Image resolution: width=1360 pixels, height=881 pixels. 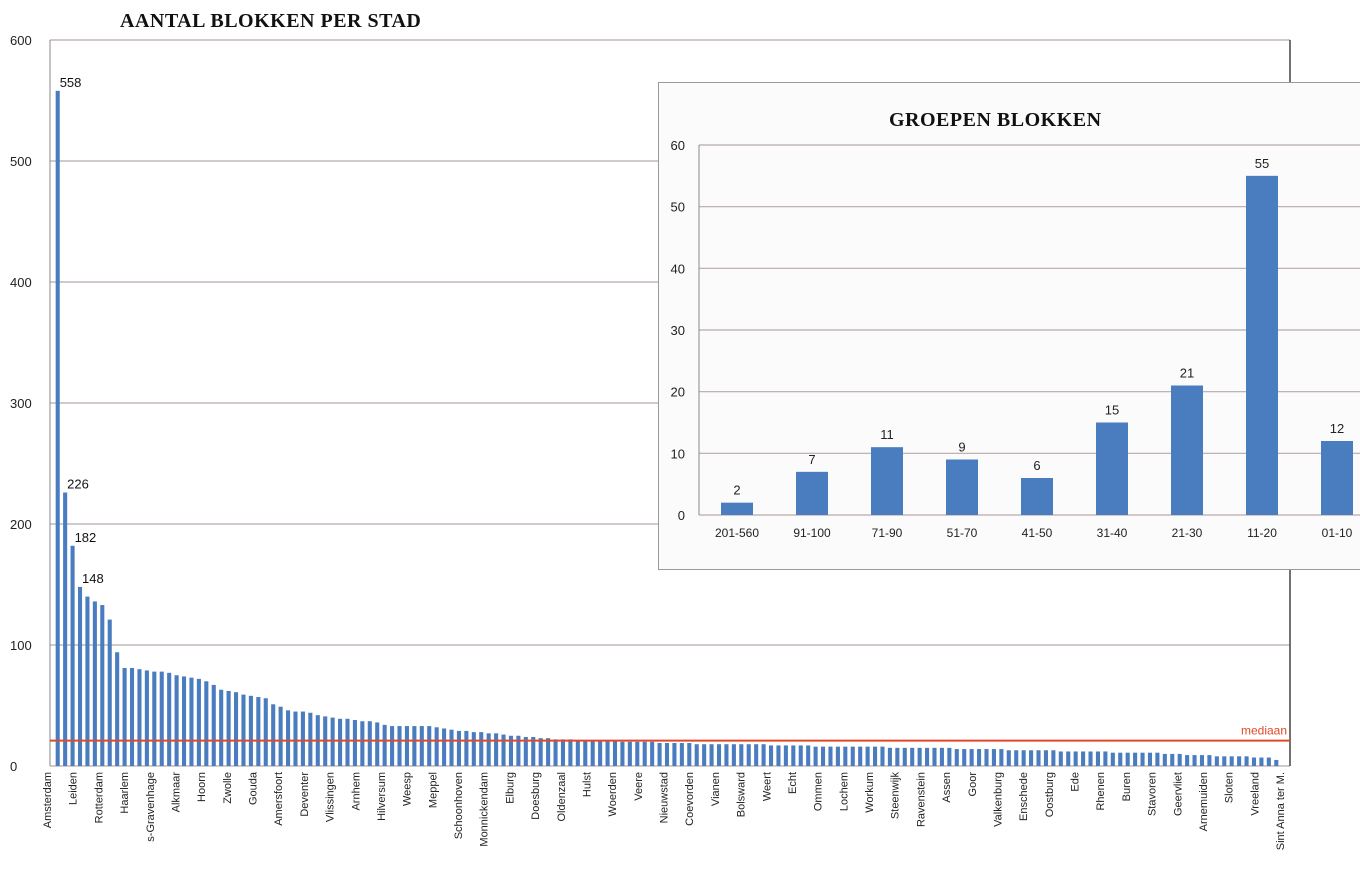 I want to click on inset-category-label: 51-70, so click(x=962, y=533).